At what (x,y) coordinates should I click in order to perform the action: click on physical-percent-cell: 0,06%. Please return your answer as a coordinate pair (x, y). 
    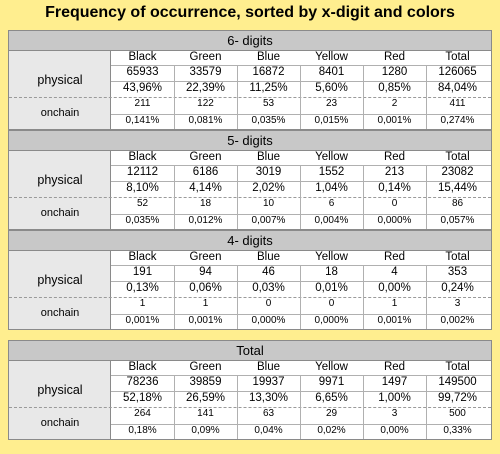
    Looking at the image, I should click on (205, 288).